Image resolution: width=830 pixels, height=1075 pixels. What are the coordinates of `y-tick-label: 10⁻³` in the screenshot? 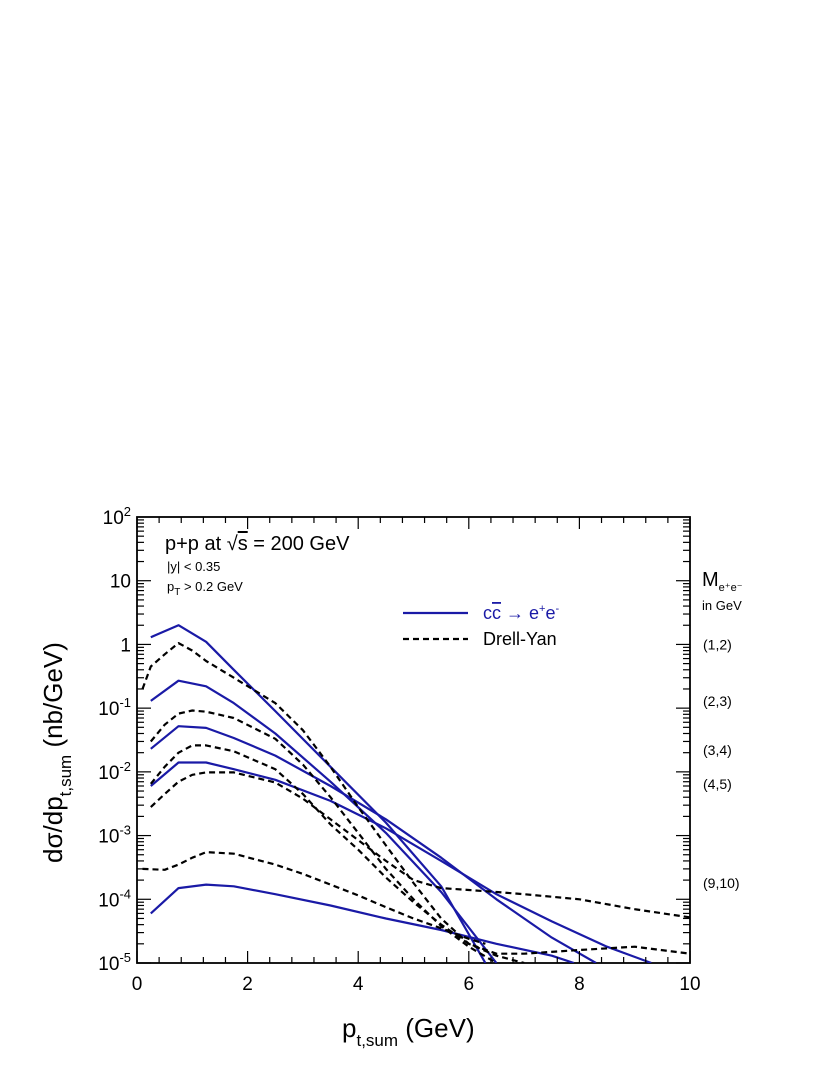 It's located at (114, 835).